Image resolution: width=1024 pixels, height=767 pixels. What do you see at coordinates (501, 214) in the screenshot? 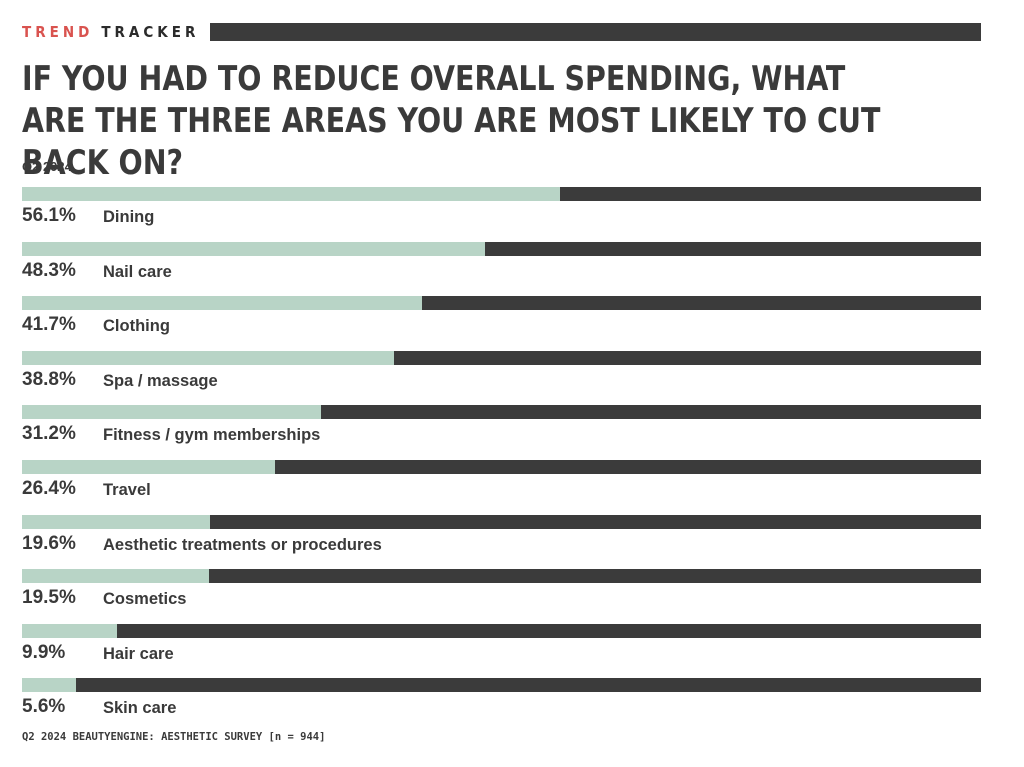
I see `bar-row: 56.1% Dining` at bounding box center [501, 214].